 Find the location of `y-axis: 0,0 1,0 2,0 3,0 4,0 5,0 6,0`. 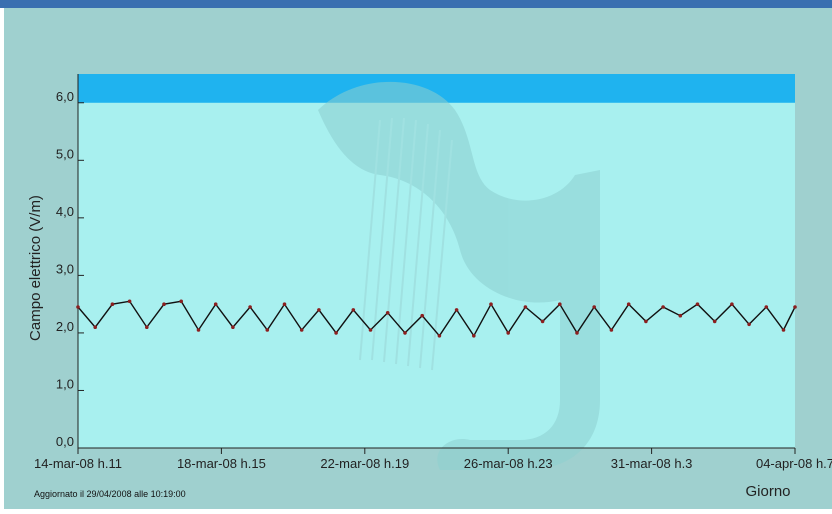

y-axis: 0,0 1,0 2,0 3,0 4,0 5,0 6,0 is located at coordinates (70, 261).